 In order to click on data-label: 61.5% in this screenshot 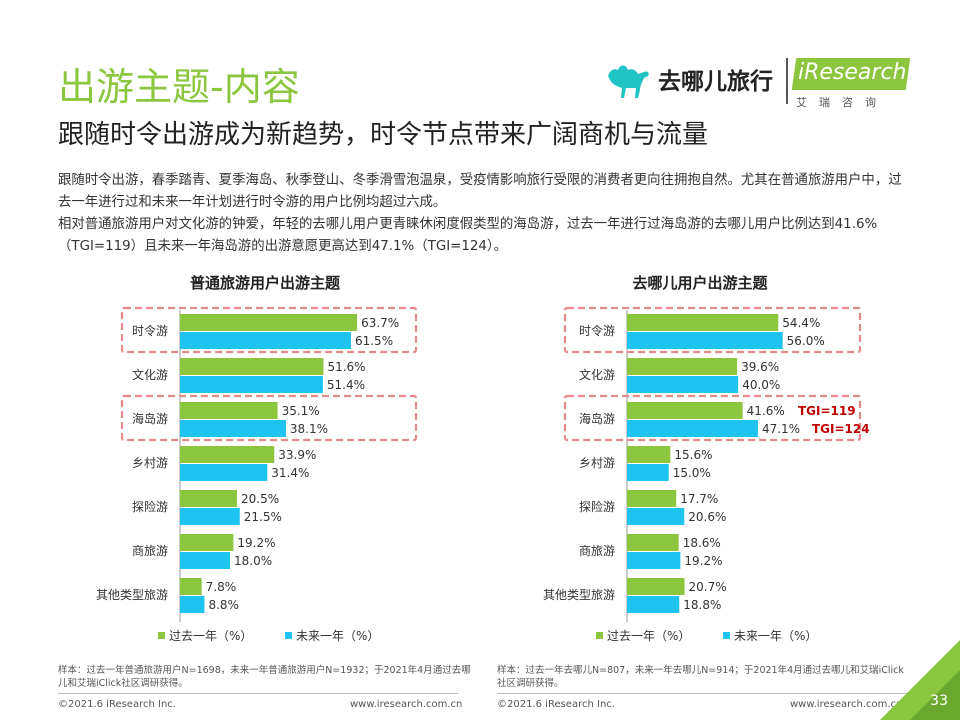, I will do `click(374, 341)`.